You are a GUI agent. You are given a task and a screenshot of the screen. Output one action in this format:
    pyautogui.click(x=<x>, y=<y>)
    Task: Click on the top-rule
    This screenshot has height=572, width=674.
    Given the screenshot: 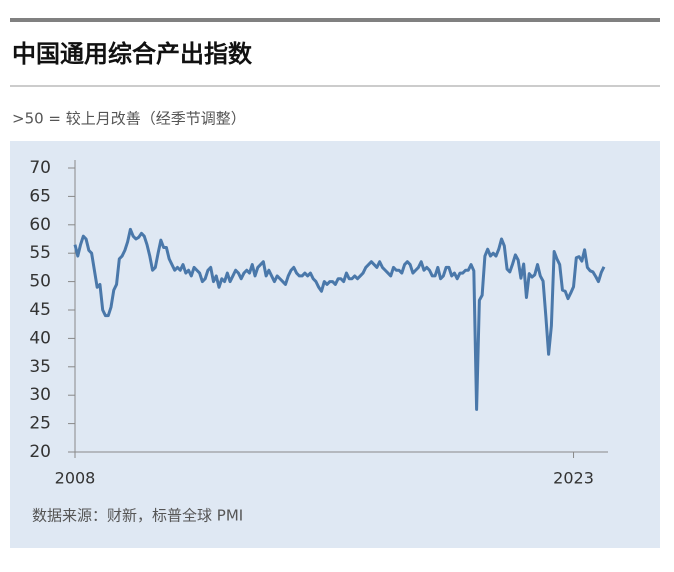 What is the action you would take?
    pyautogui.click(x=335, y=20)
    